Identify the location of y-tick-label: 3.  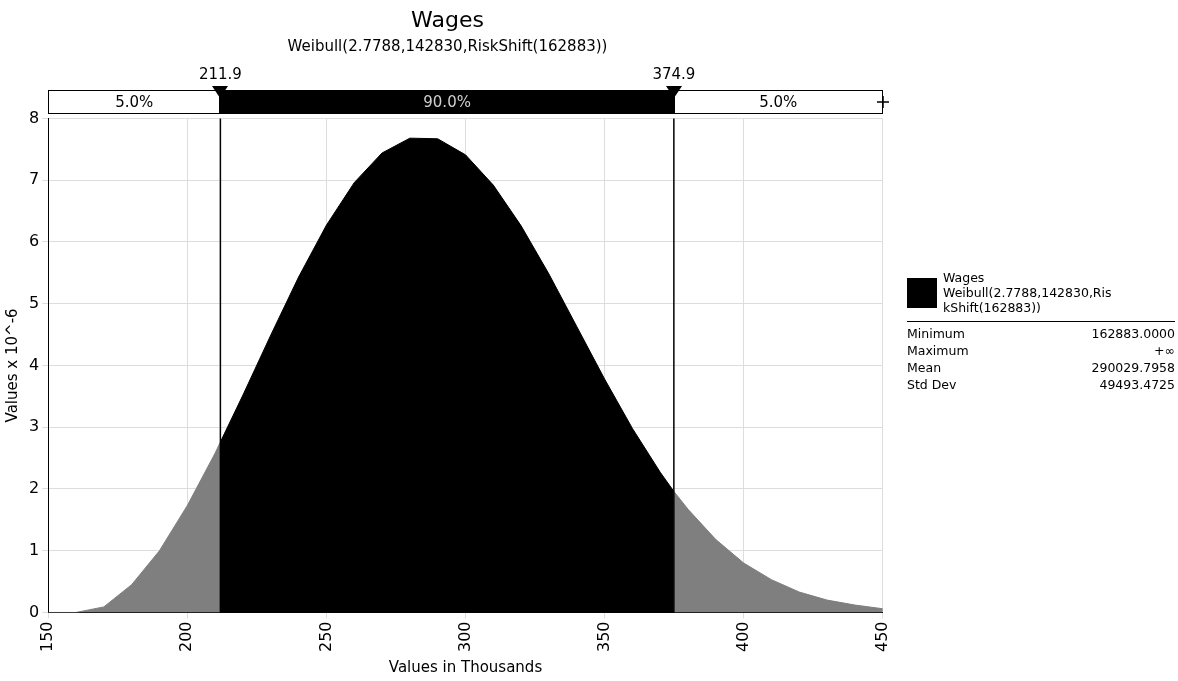
(34, 426).